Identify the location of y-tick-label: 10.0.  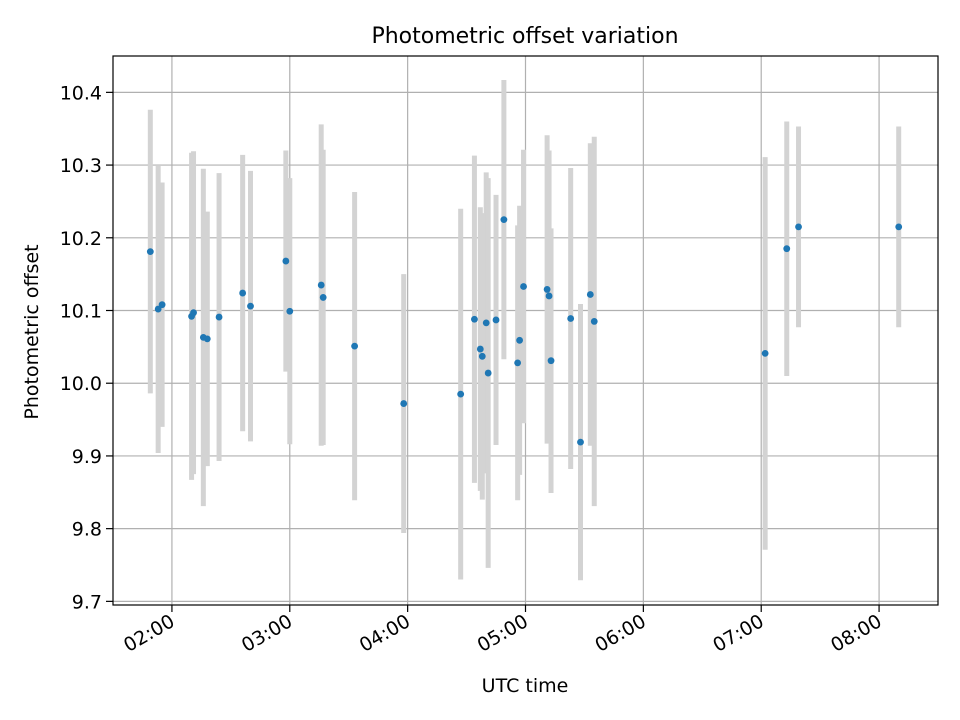
(81, 384).